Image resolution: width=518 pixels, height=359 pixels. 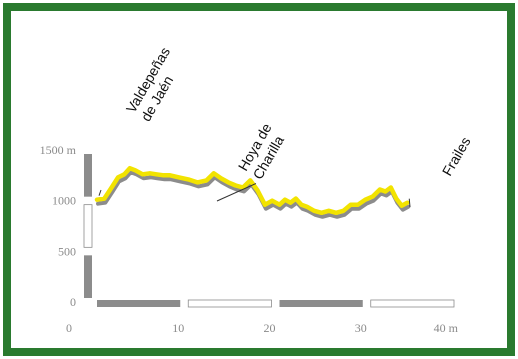 What do you see at coordinates (253, 194) in the screenshot?
I see `profile-shadow` at bounding box center [253, 194].